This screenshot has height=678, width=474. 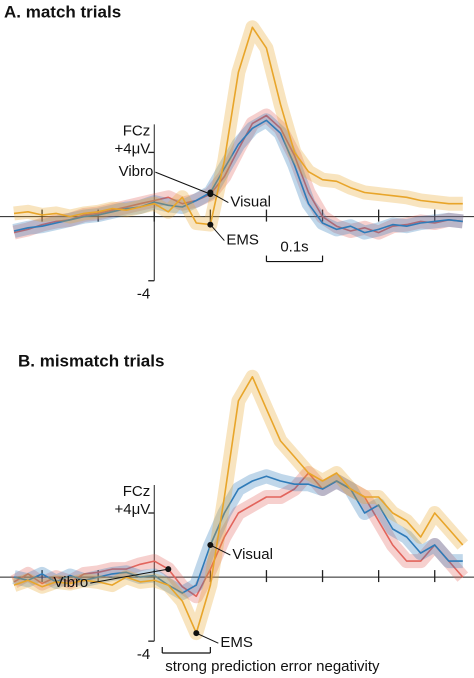 What do you see at coordinates (91, 360) in the screenshot?
I see `panel-title: B. mismatch trials` at bounding box center [91, 360].